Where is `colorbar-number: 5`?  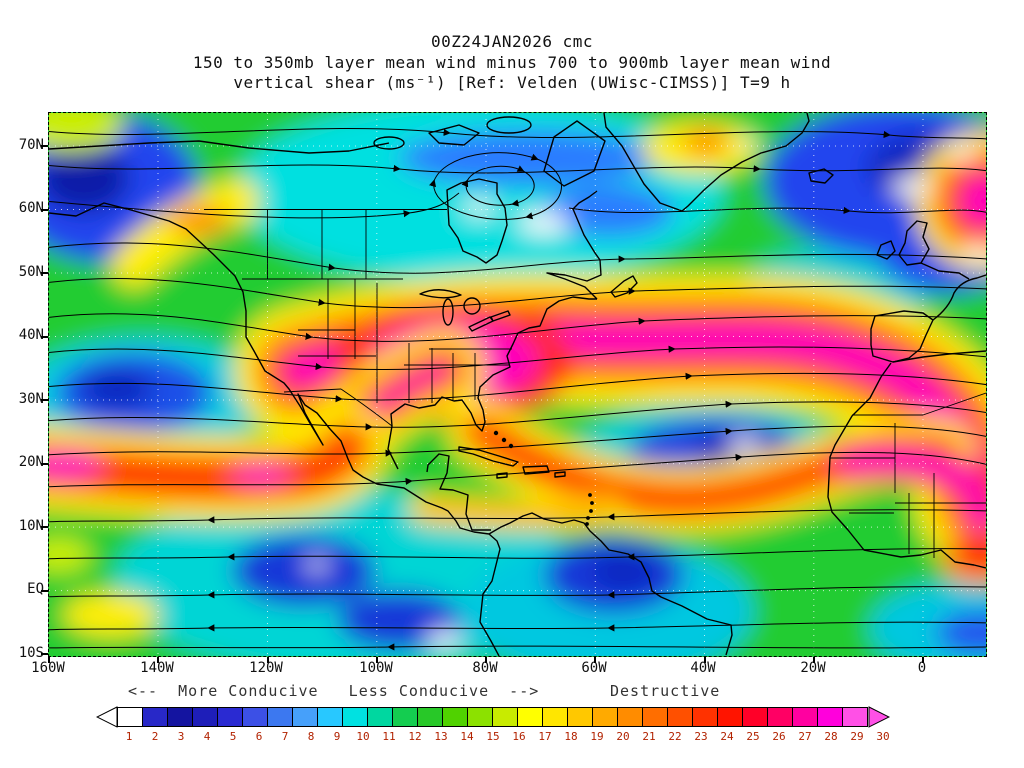
colorbar-number: 5 is located at coordinates (233, 736).